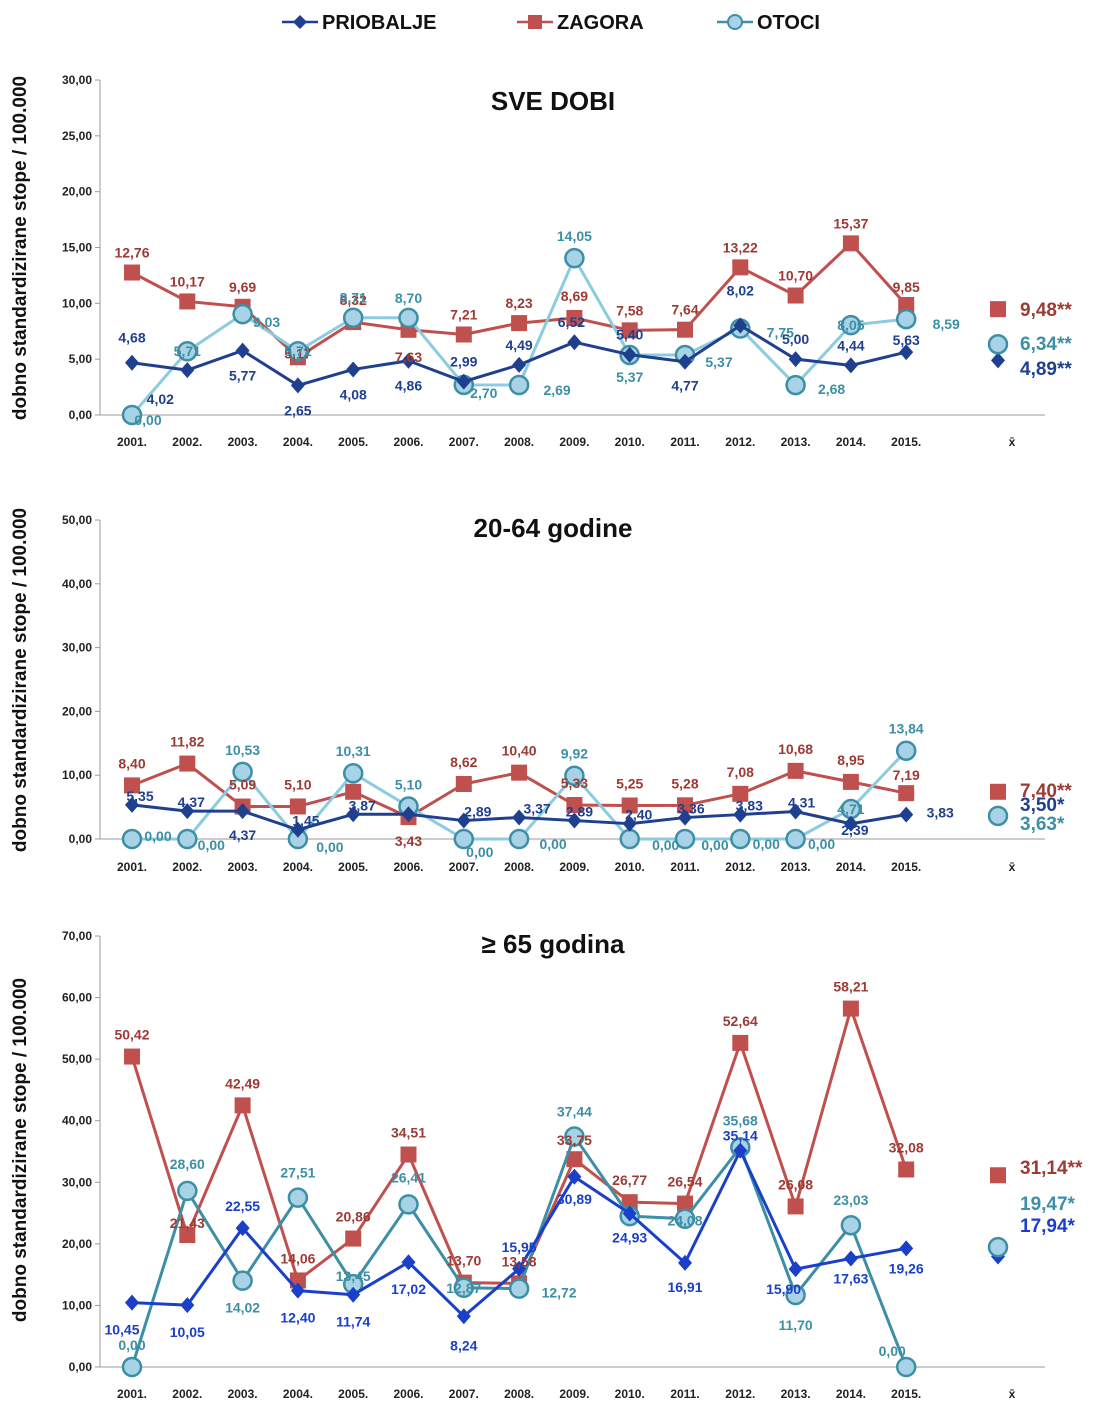  I want to click on data-label-priobalje: 22,55, so click(242, 1206).